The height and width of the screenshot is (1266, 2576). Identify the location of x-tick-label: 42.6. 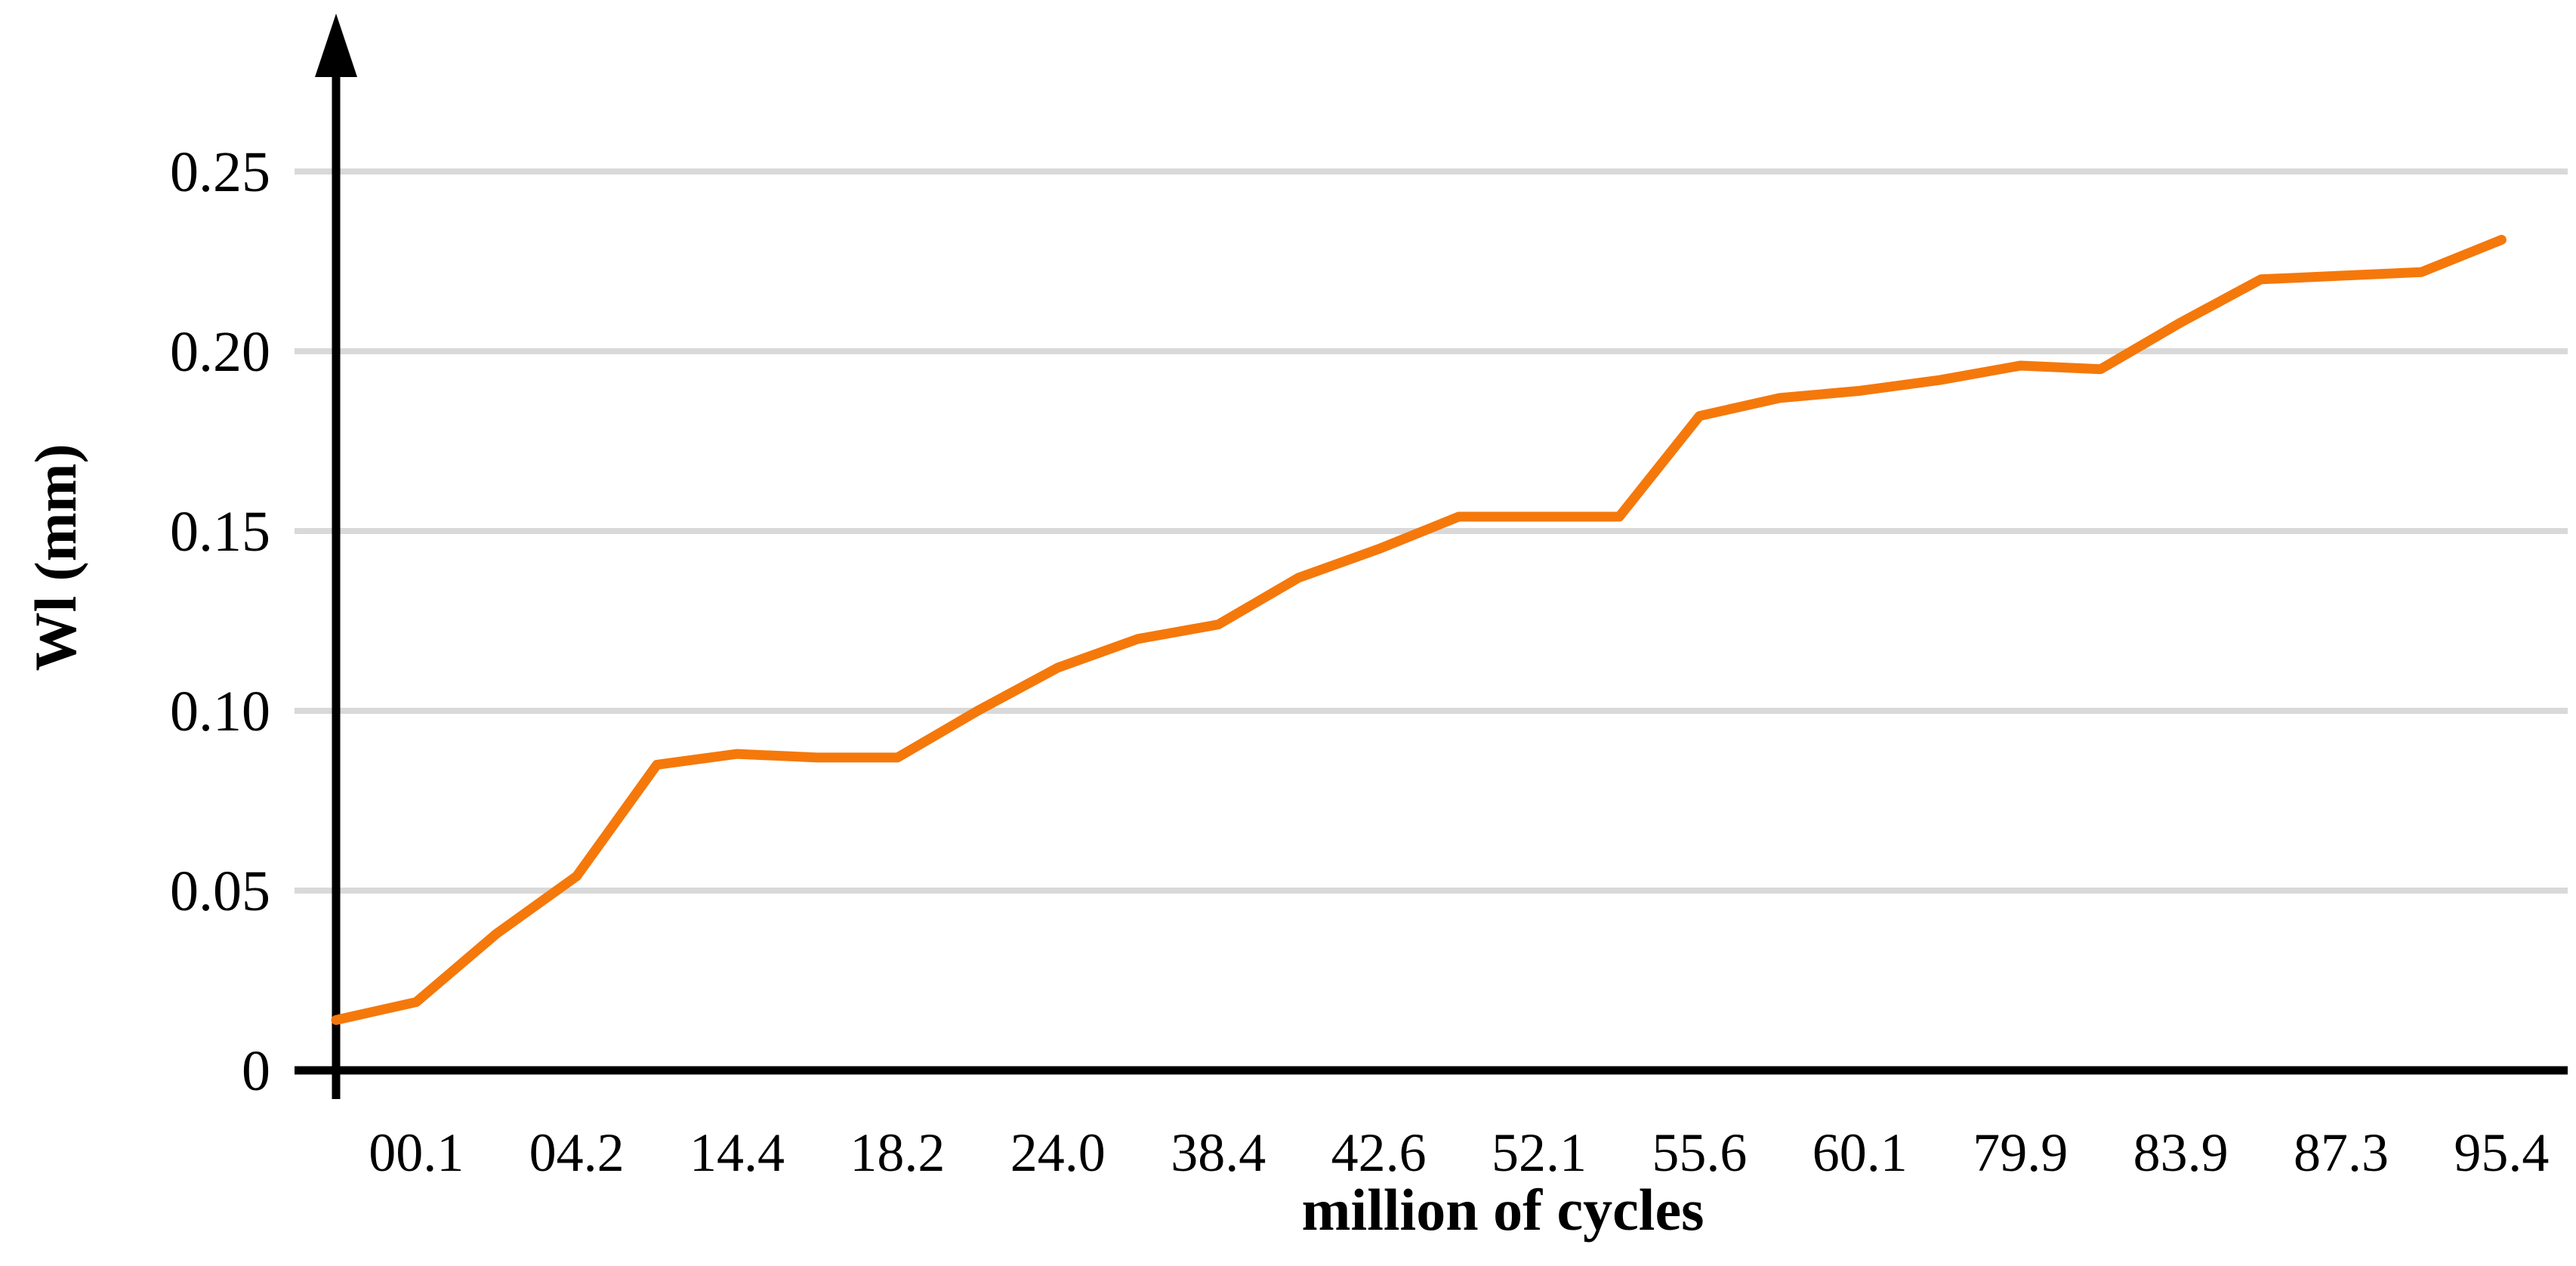
(1379, 1152).